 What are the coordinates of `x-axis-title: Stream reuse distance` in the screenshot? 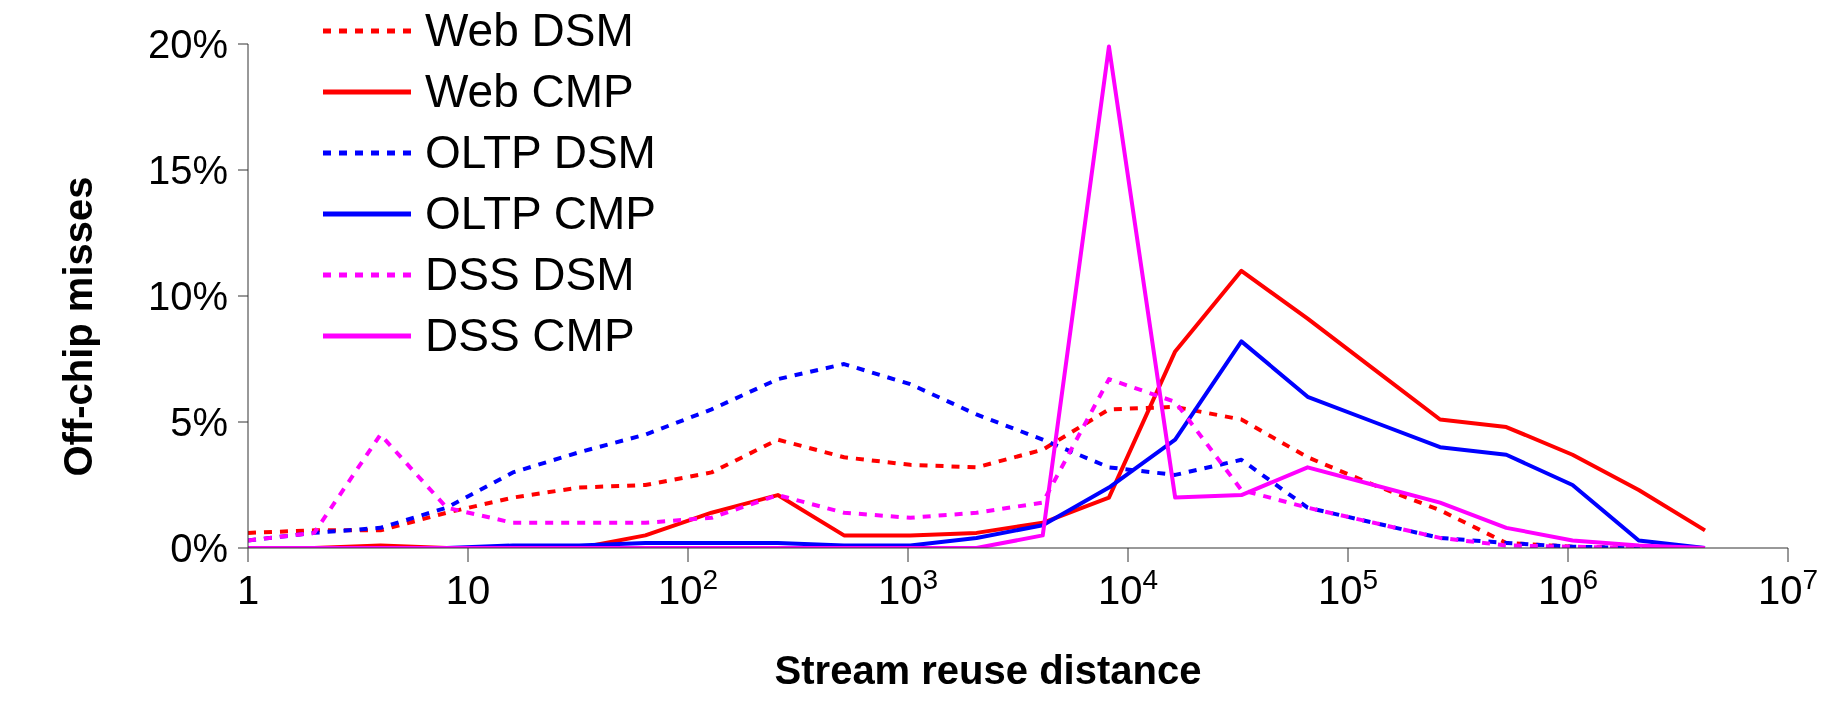 It's located at (988, 670).